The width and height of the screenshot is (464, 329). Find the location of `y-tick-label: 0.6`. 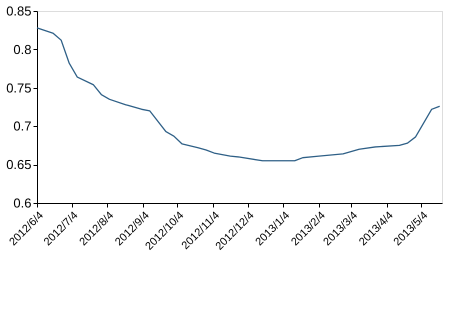

y-tick-label: 0.6 is located at coordinates (22, 203).